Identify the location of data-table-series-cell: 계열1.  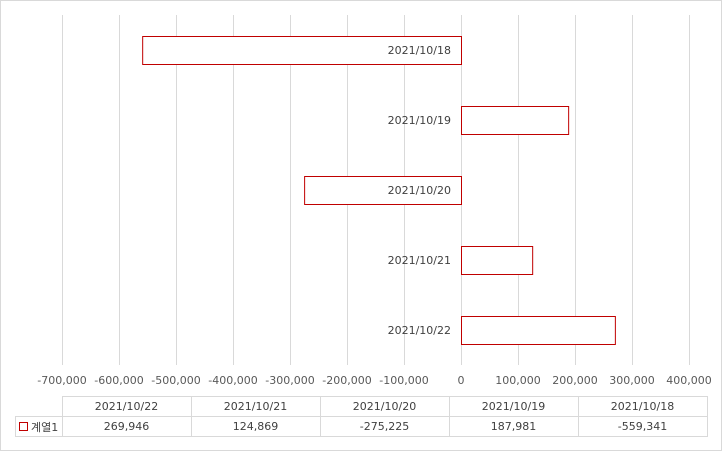
(39, 426).